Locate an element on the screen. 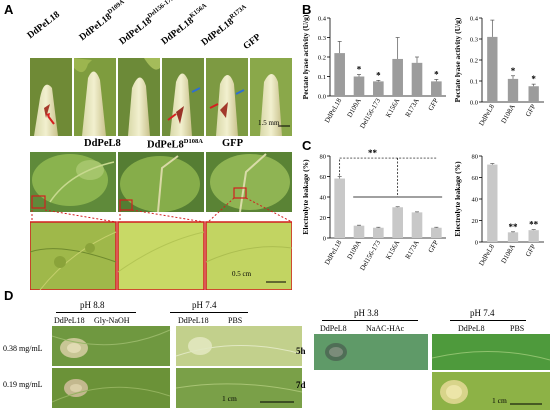  panel-label-d: D is located at coordinates (9, 295).